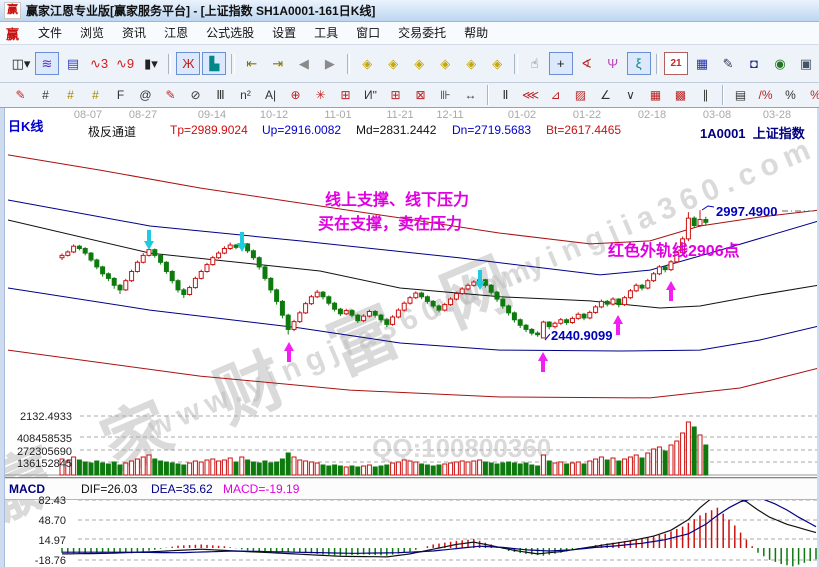 This screenshot has height=567, width=819. Describe the element at coordinates (338, 115) in the screenshot. I see `date-tick: 11-01` at that location.